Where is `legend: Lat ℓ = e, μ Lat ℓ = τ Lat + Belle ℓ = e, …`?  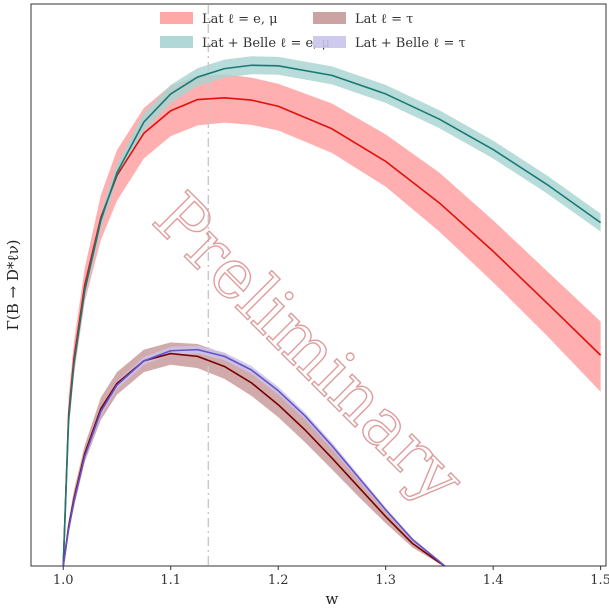
legend: Lat ℓ = e, μ Lat ℓ = τ Lat + Belle ℓ = e, … is located at coordinates (313, 31).